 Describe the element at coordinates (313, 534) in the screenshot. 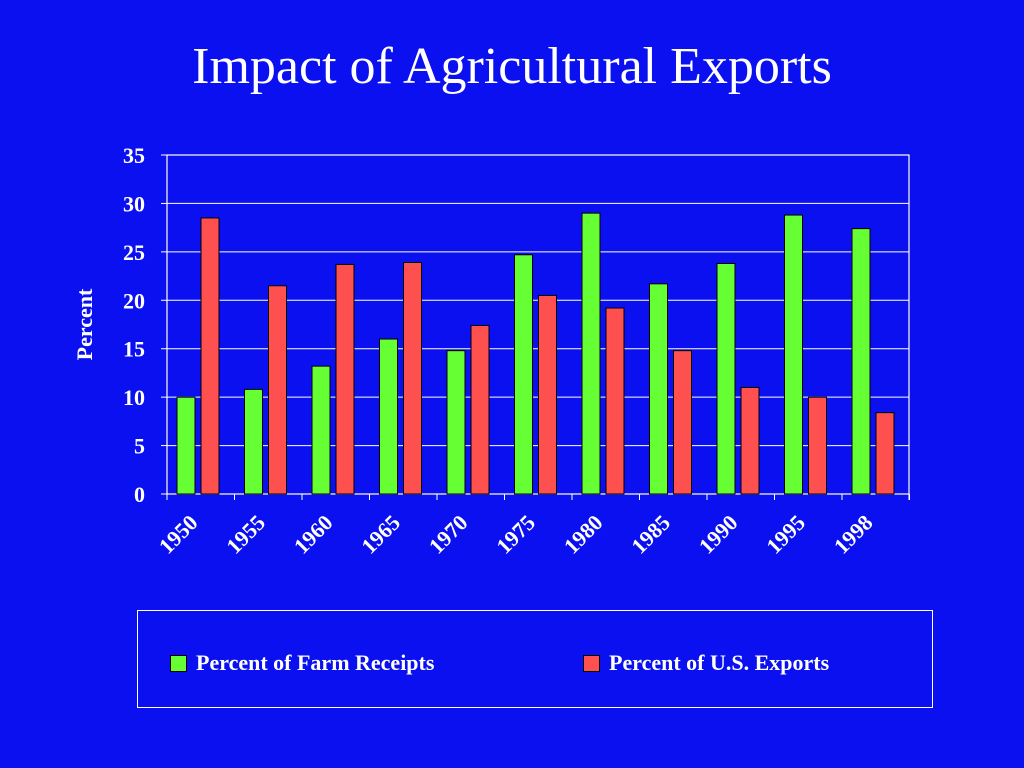

I see `x-tick-label: 1960` at that location.